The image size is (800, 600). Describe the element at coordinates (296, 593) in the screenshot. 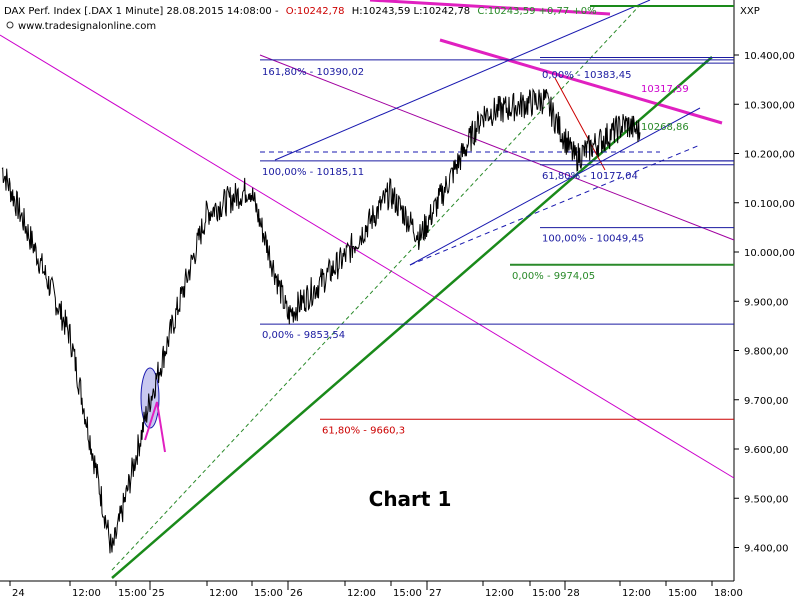

I see `x-tick-label: 26` at that location.